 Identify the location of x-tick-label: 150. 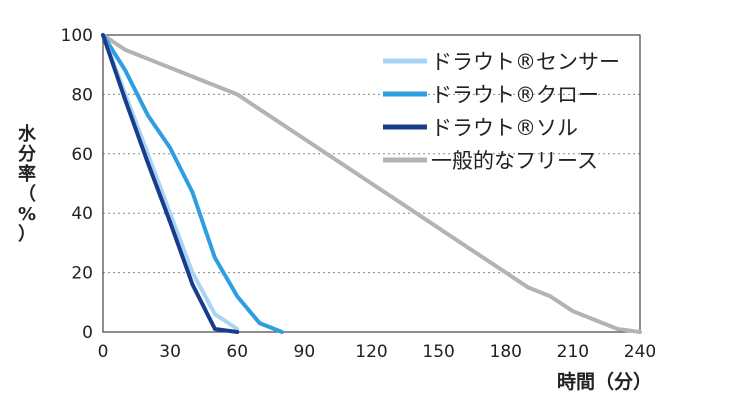
(438, 352).